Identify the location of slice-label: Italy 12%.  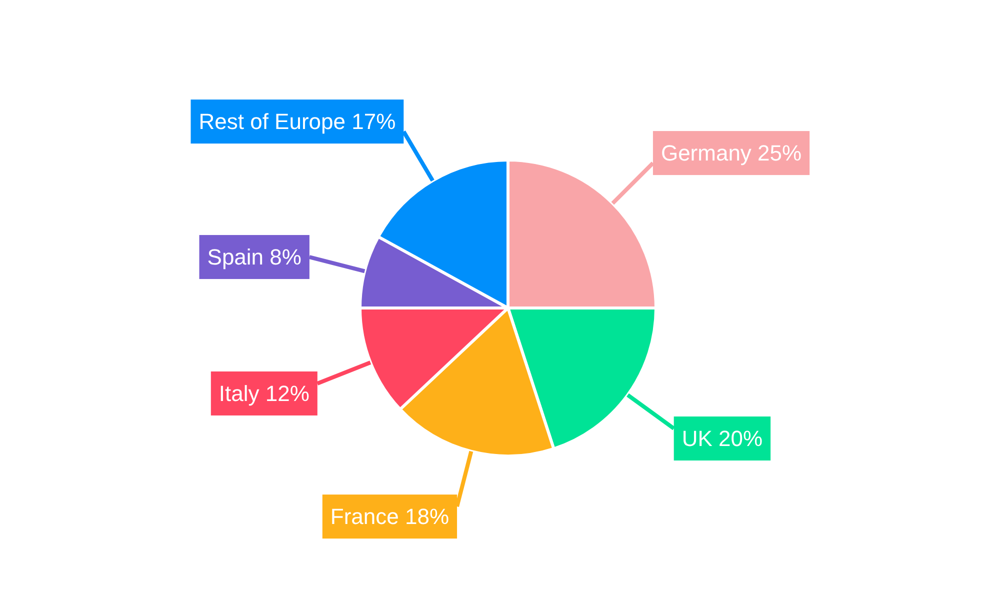
(264, 393).